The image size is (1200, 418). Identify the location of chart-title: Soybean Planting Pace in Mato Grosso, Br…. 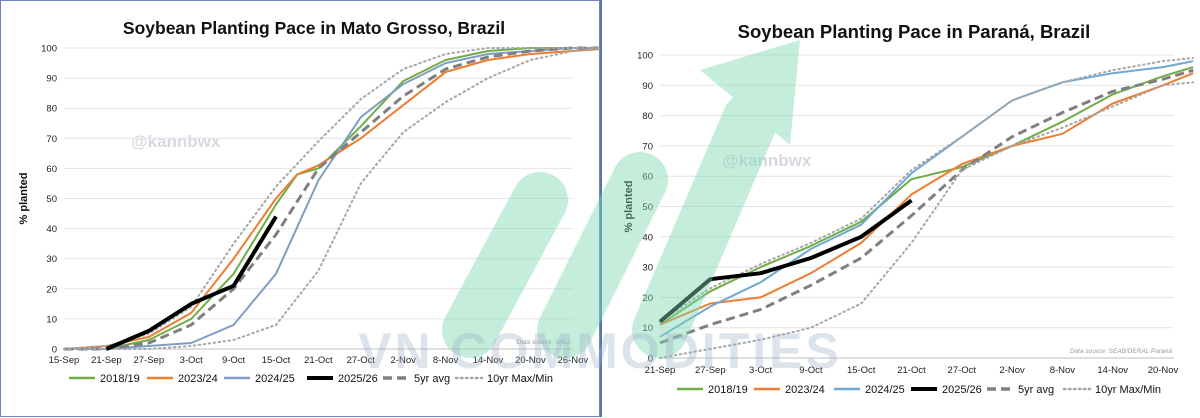
(314, 28).